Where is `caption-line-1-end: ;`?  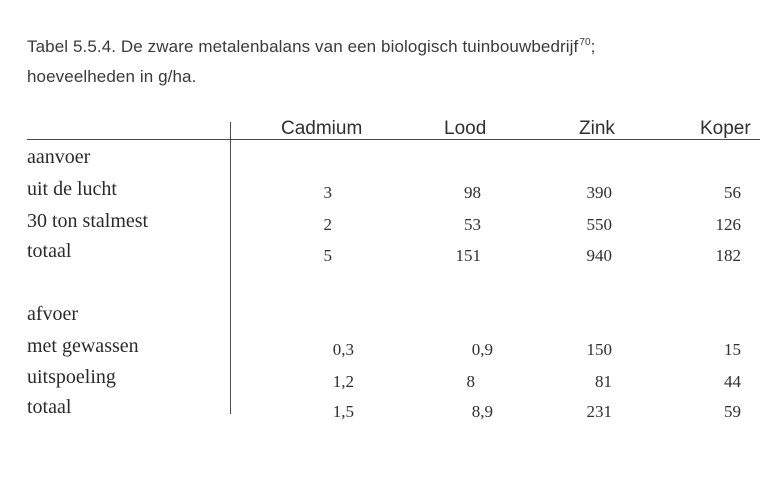 caption-line-1-end: ; is located at coordinates (593, 46).